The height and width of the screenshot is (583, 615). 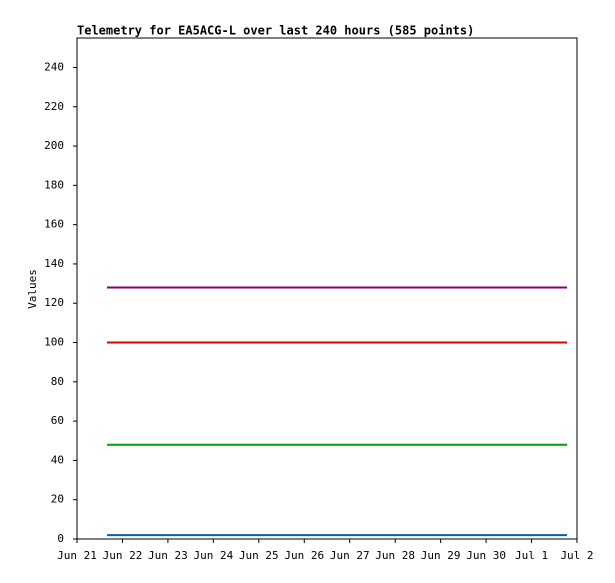 What do you see at coordinates (395, 555) in the screenshot?
I see `x-tick-label: Jun 28` at bounding box center [395, 555].